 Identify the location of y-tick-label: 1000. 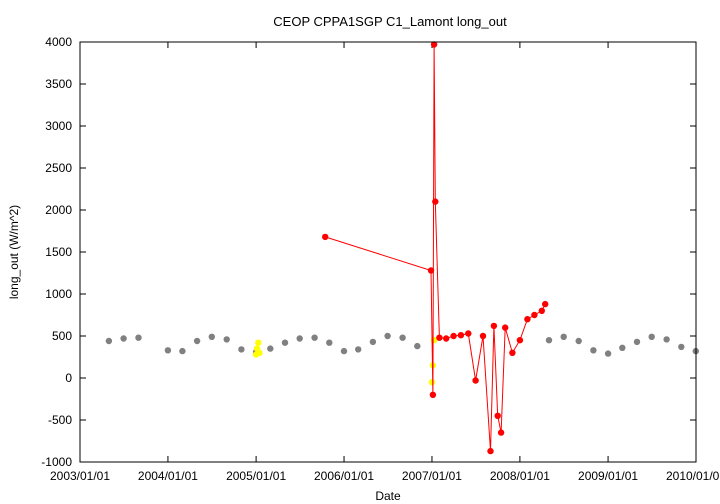
(58, 294).